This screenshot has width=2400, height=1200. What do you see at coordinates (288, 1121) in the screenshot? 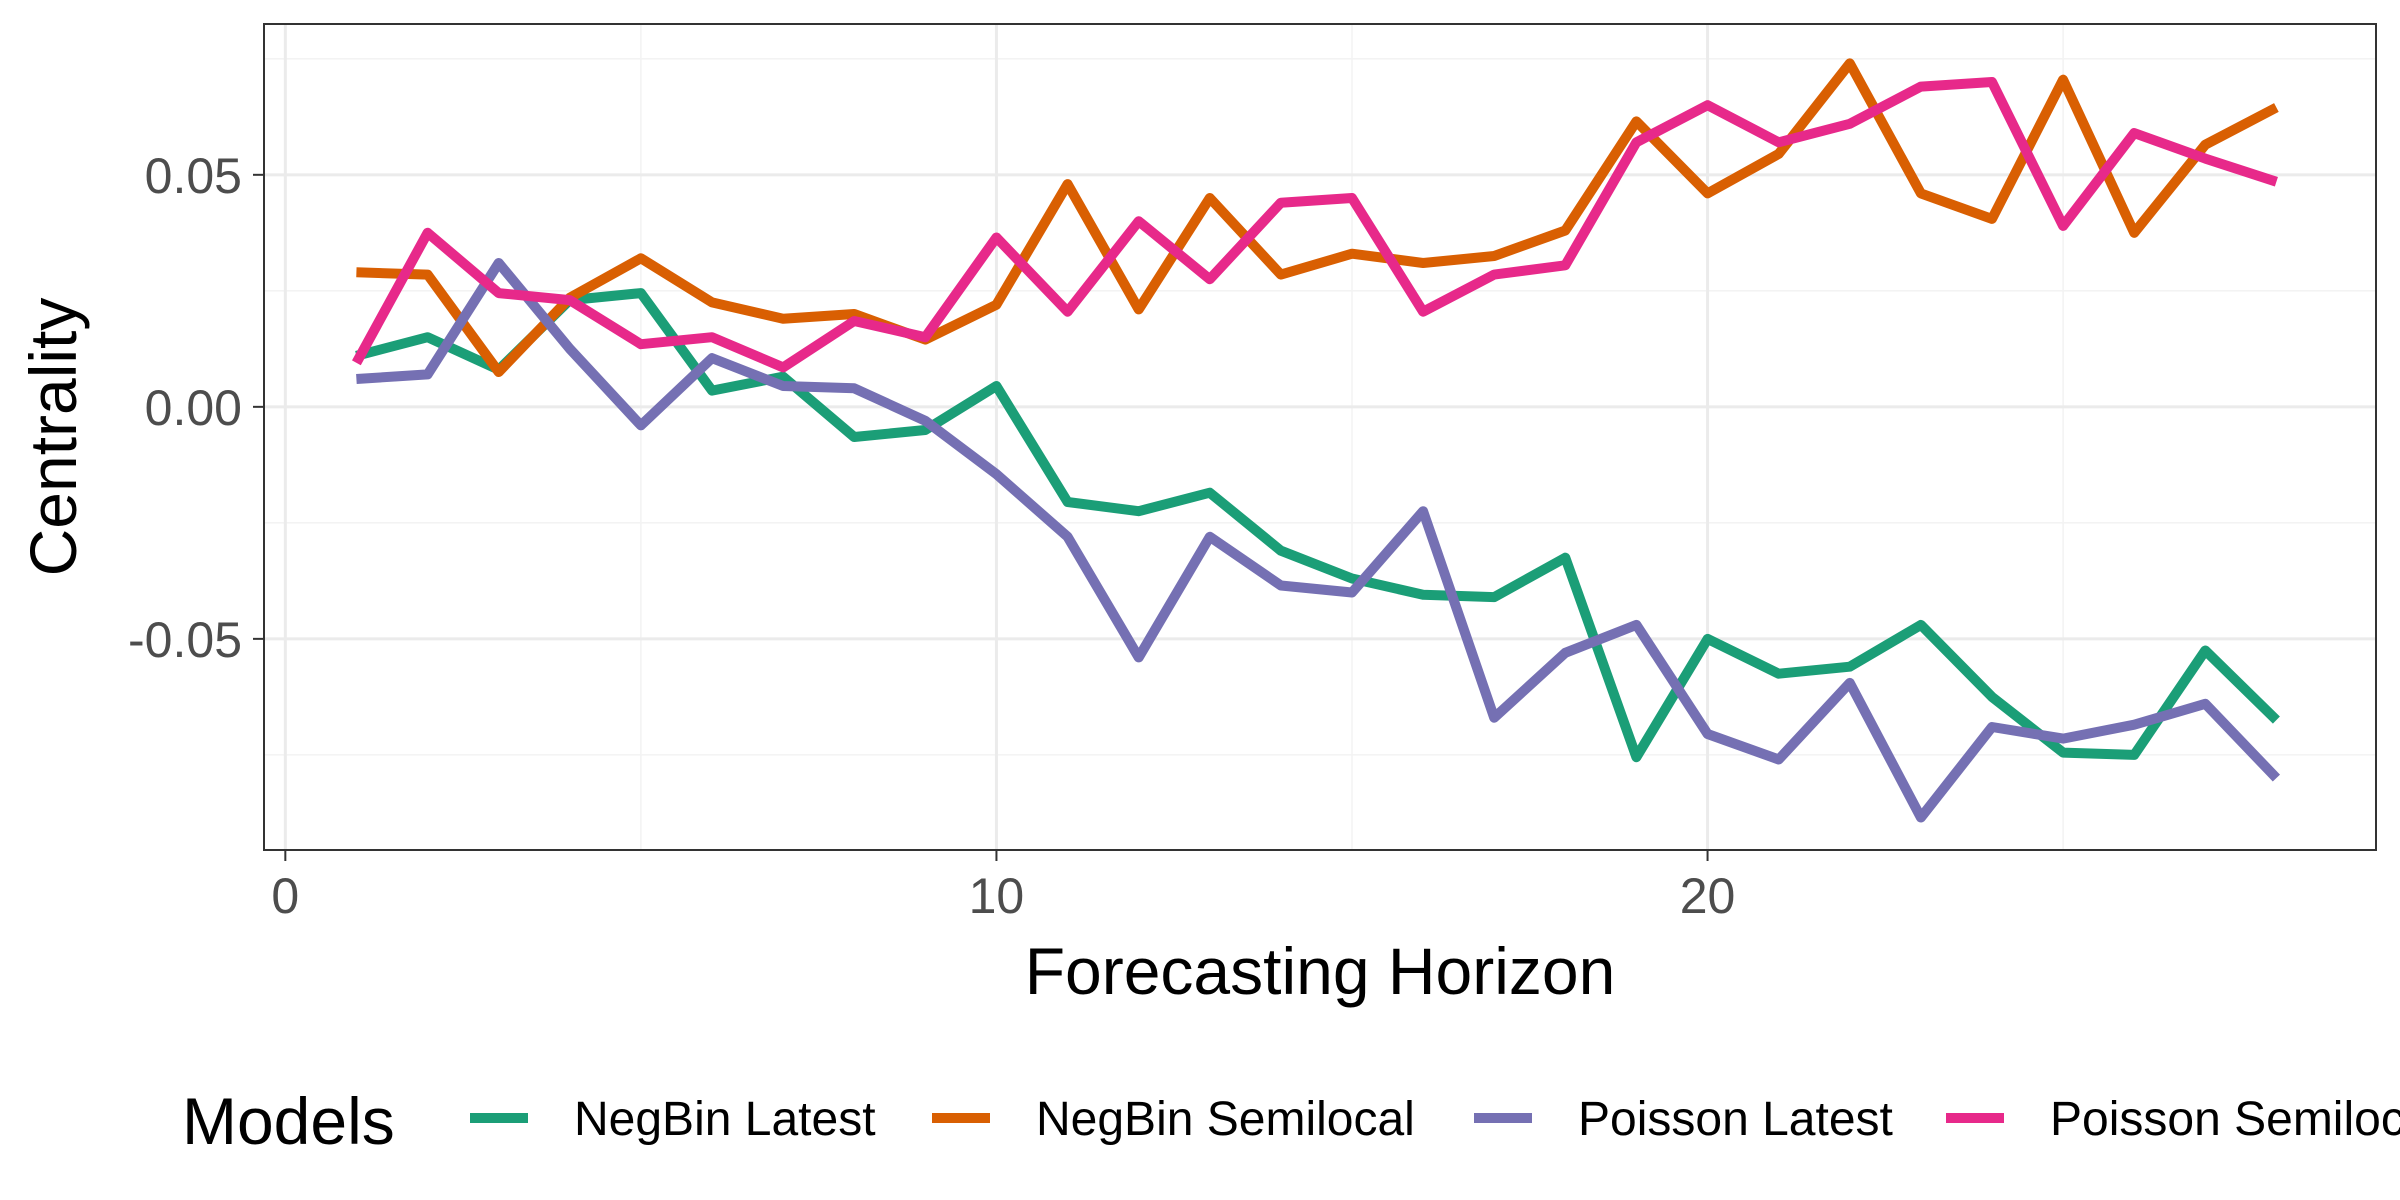
I see `legend-title: Models` at bounding box center [288, 1121].